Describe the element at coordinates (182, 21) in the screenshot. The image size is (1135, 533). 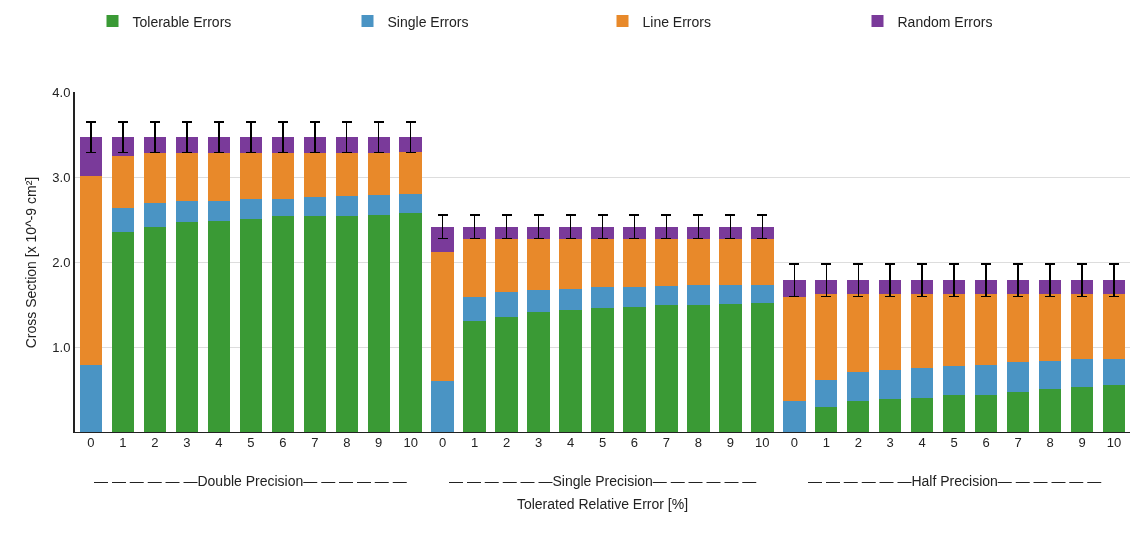
I see `legend-label: Tolerable Errors` at that location.